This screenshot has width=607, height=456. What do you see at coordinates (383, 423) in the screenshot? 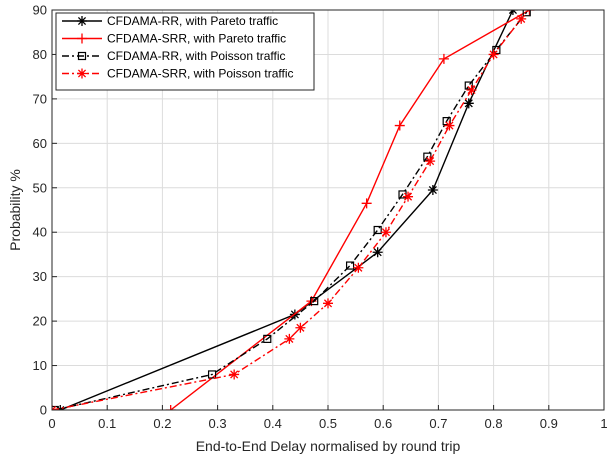
I see `x-tick-label: 0.6` at bounding box center [383, 423].